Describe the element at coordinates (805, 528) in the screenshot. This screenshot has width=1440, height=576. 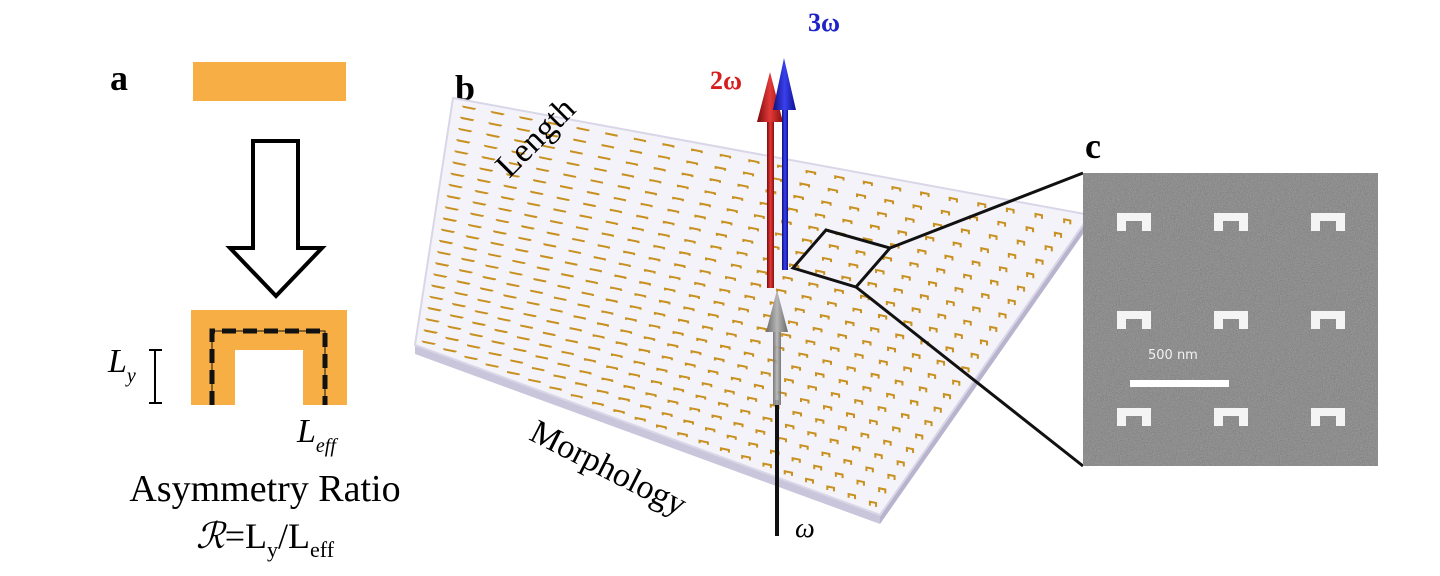
I see `input-frequency-label: ω` at that location.